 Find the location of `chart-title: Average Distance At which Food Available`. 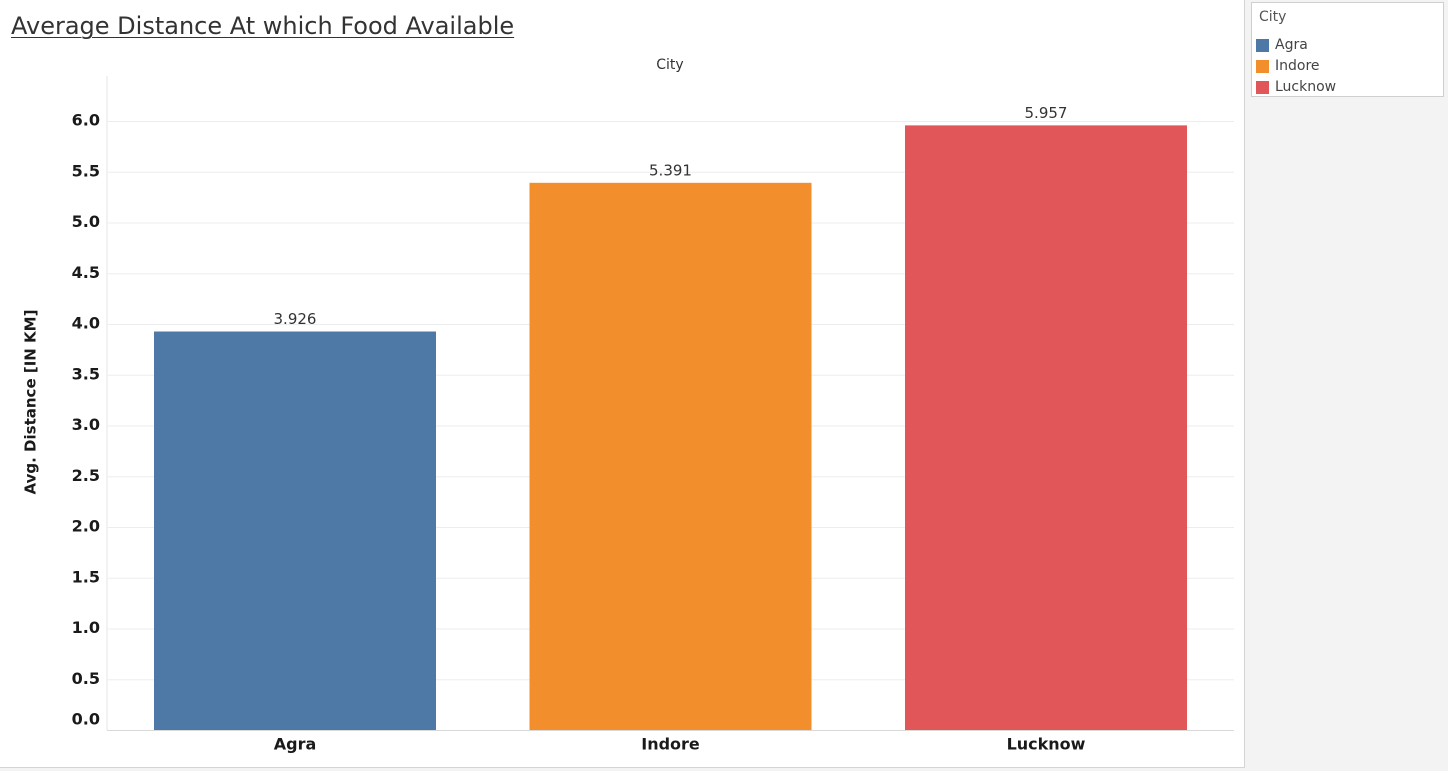

chart-title: Average Distance At which Food Available is located at coordinates (263, 26).